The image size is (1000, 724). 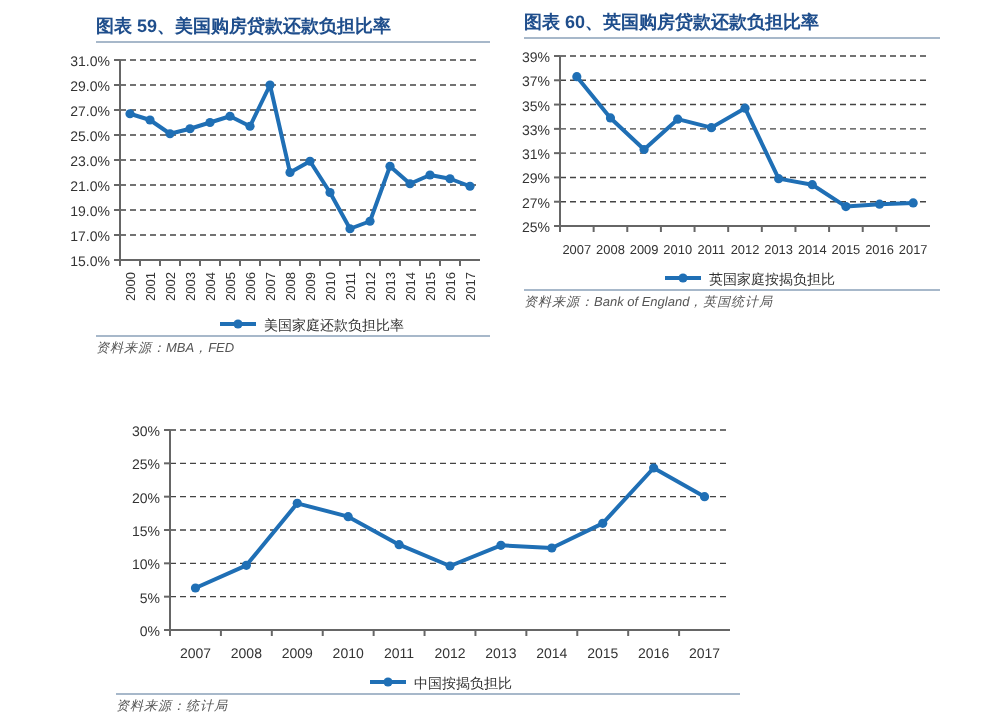 What do you see at coordinates (244, 26) in the screenshot?
I see `chart-title: 图表 59、美国购房贷款还款负担比率` at bounding box center [244, 26].